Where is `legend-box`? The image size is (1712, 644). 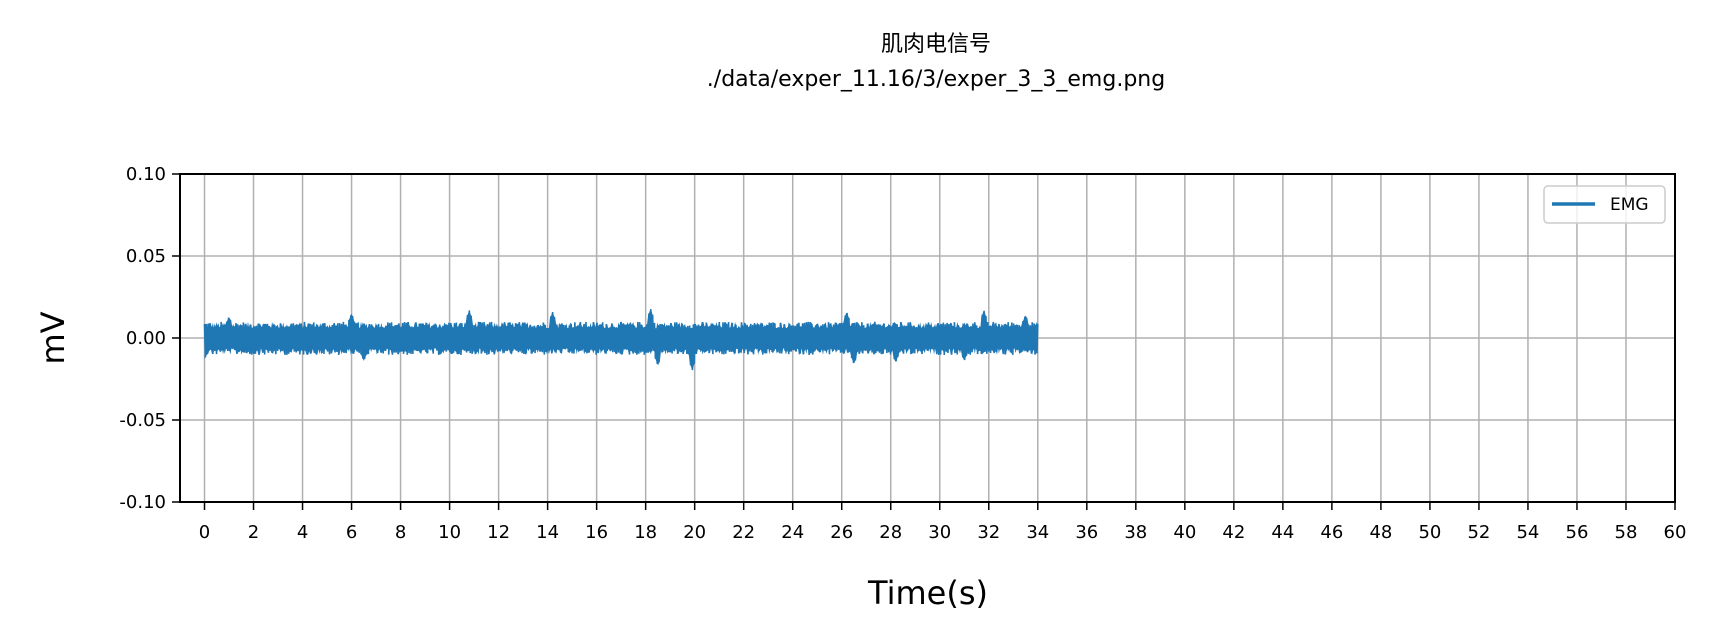
legend-box is located at coordinates (1604, 204).